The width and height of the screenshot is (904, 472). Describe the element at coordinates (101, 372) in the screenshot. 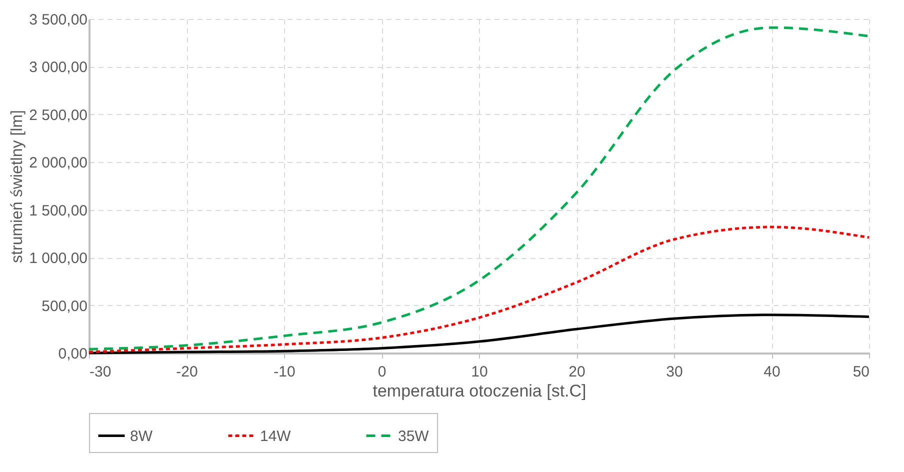

I see `x-tick-label: -30` at that location.